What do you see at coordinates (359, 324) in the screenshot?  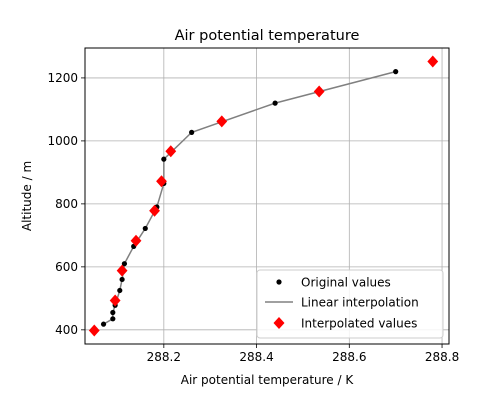 I see `legend-label-interpolated: Interpolated values` at bounding box center [359, 324].